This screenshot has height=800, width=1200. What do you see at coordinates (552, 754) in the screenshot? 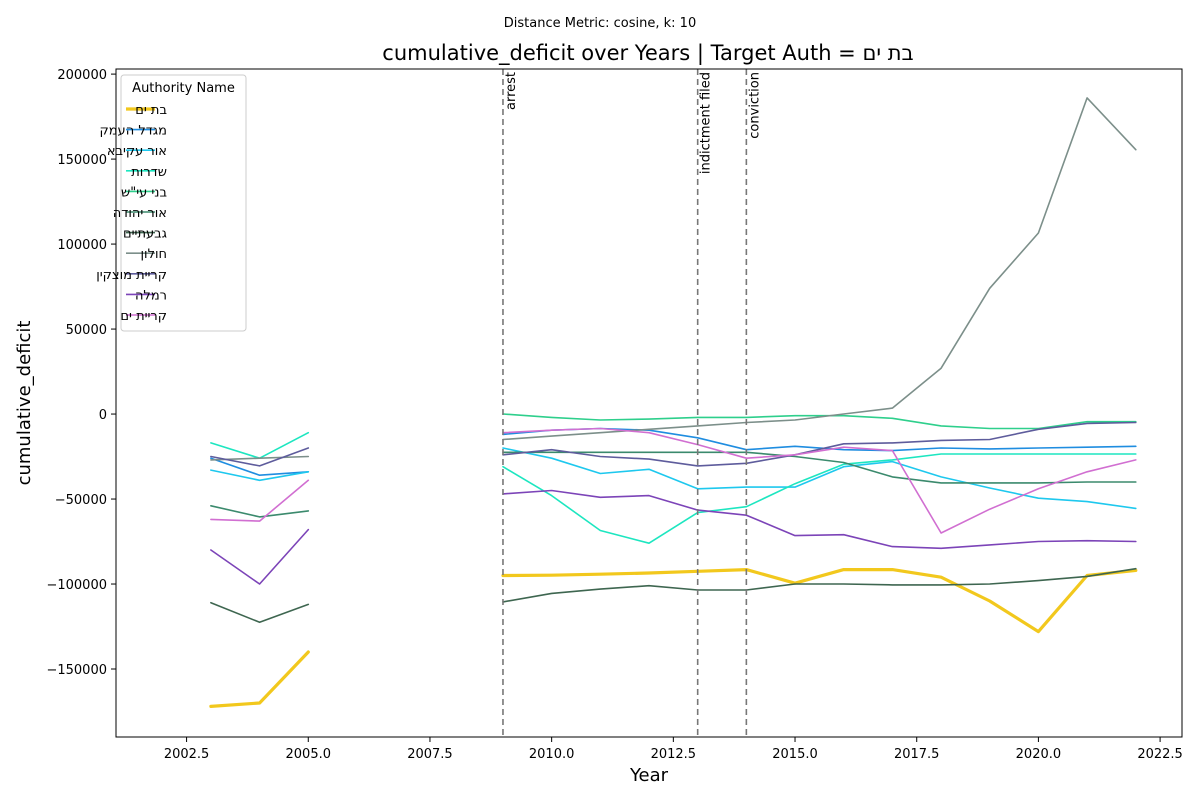
I see `x-tick-label: 2010.0` at bounding box center [552, 754].